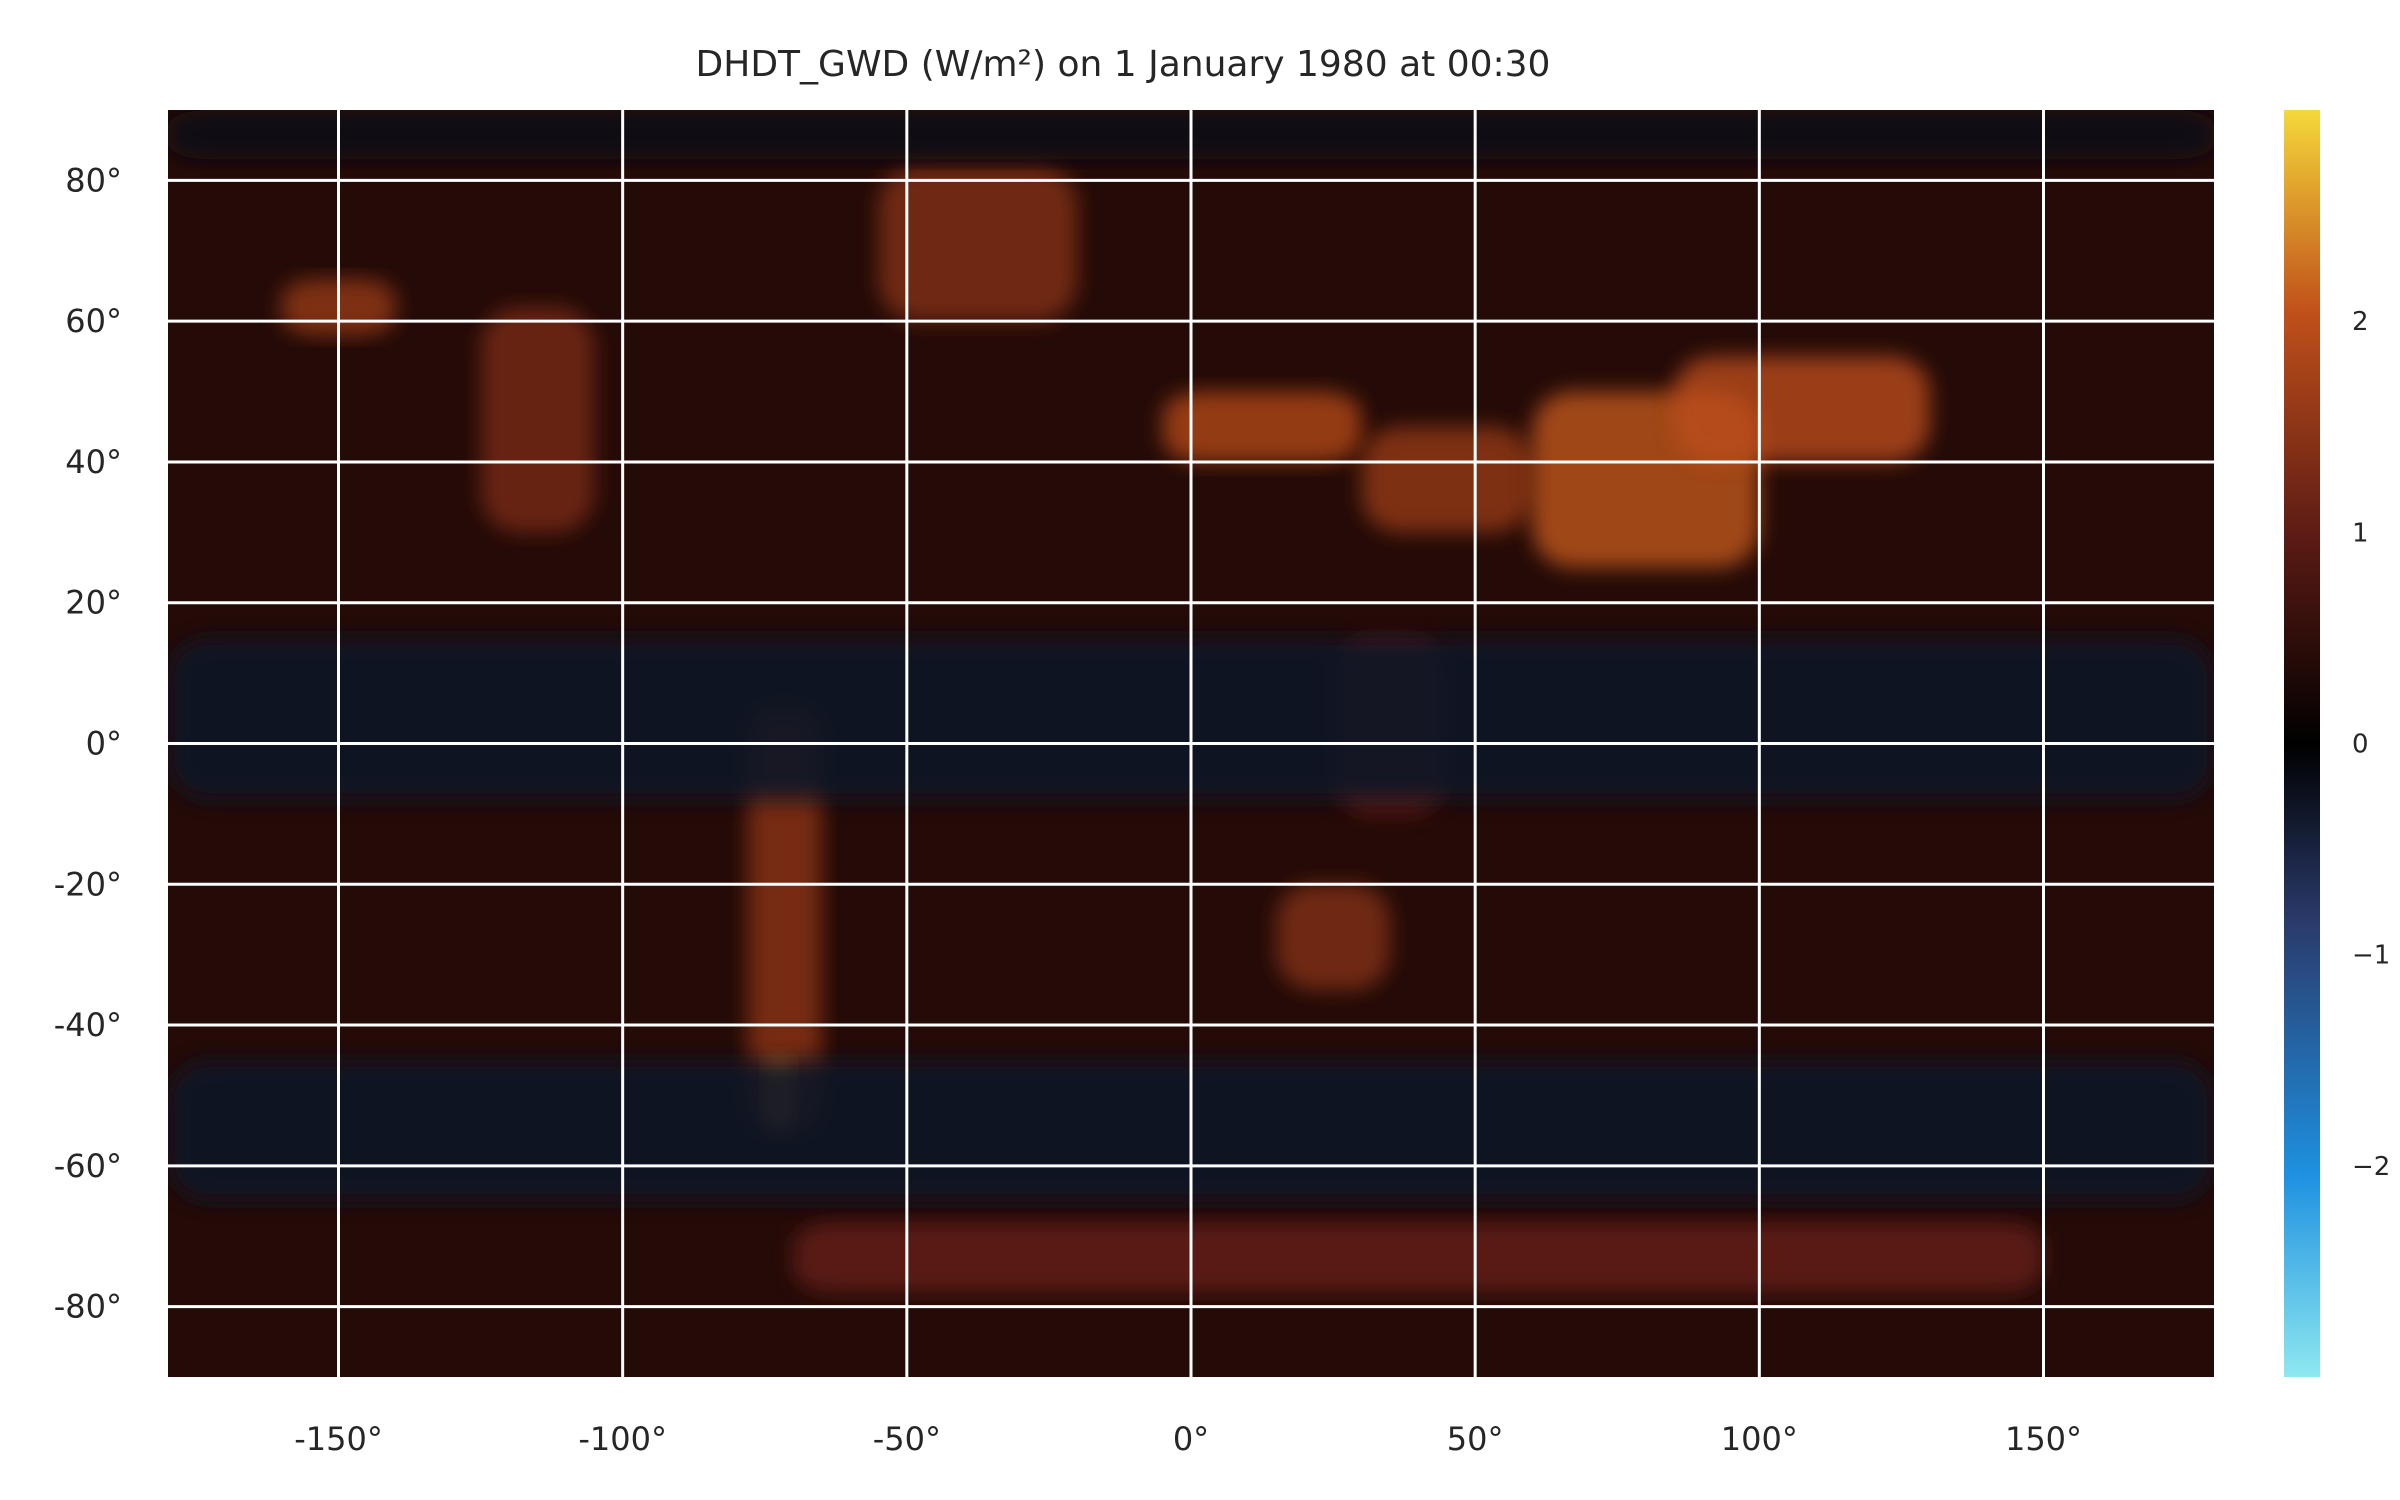 This screenshot has height=1500, width=2400. I want to click on y-tick-label: 0°, so click(104, 744).